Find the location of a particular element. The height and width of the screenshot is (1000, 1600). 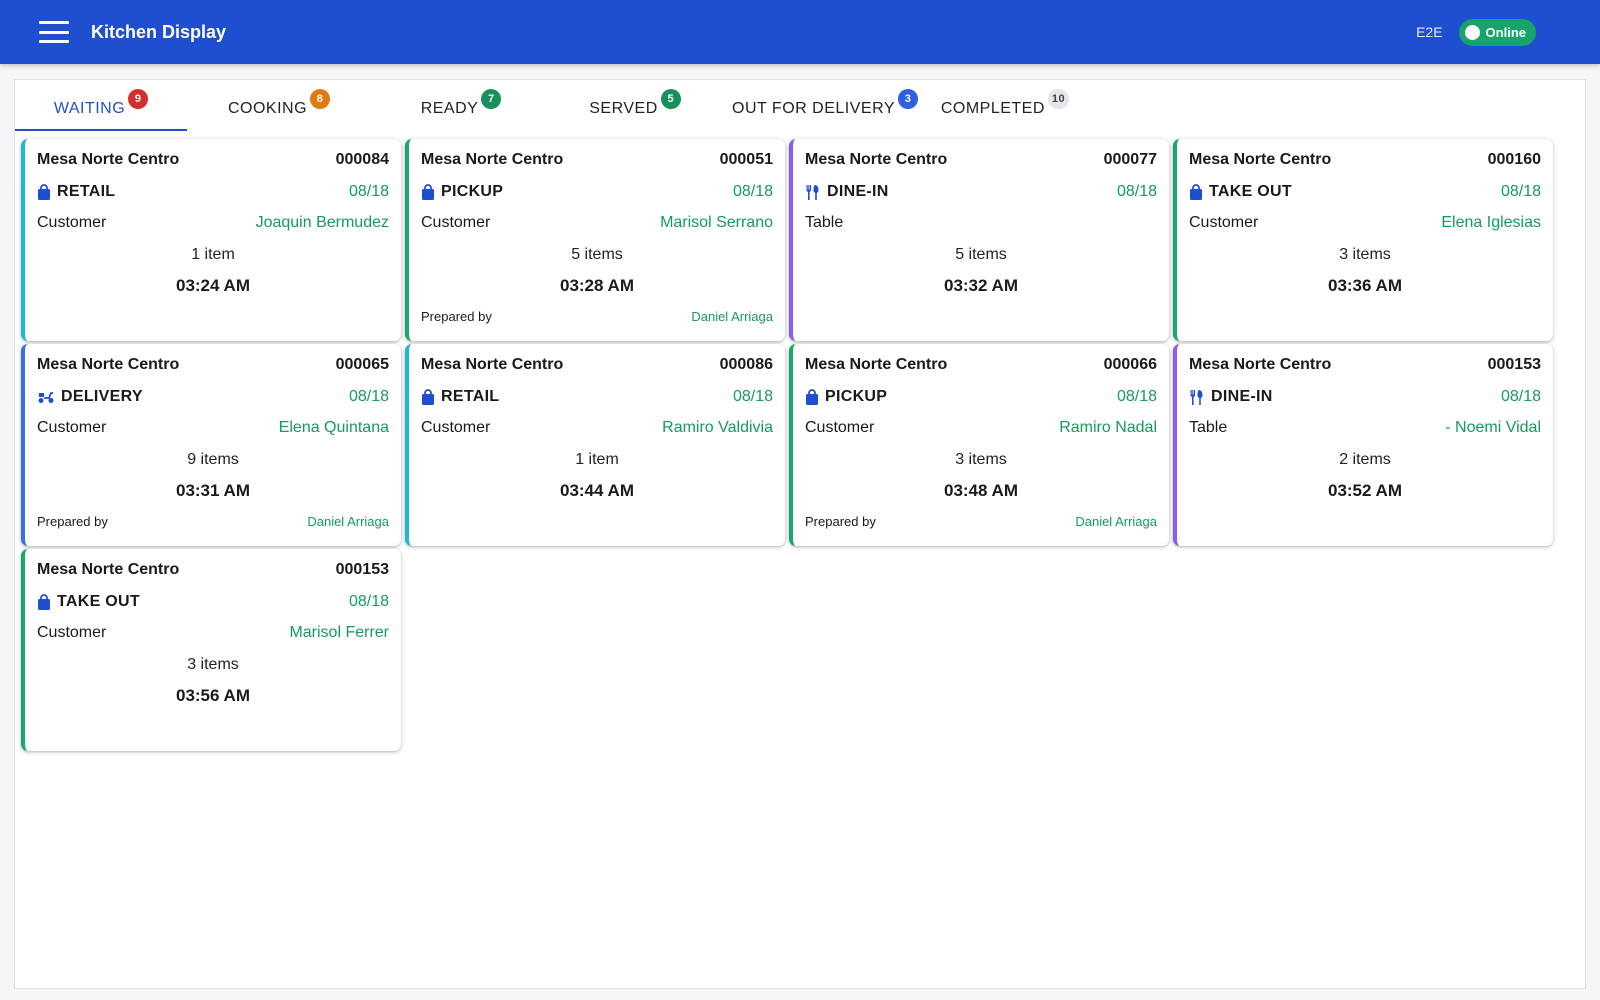

order-number: 000077 is located at coordinates (1130, 159).